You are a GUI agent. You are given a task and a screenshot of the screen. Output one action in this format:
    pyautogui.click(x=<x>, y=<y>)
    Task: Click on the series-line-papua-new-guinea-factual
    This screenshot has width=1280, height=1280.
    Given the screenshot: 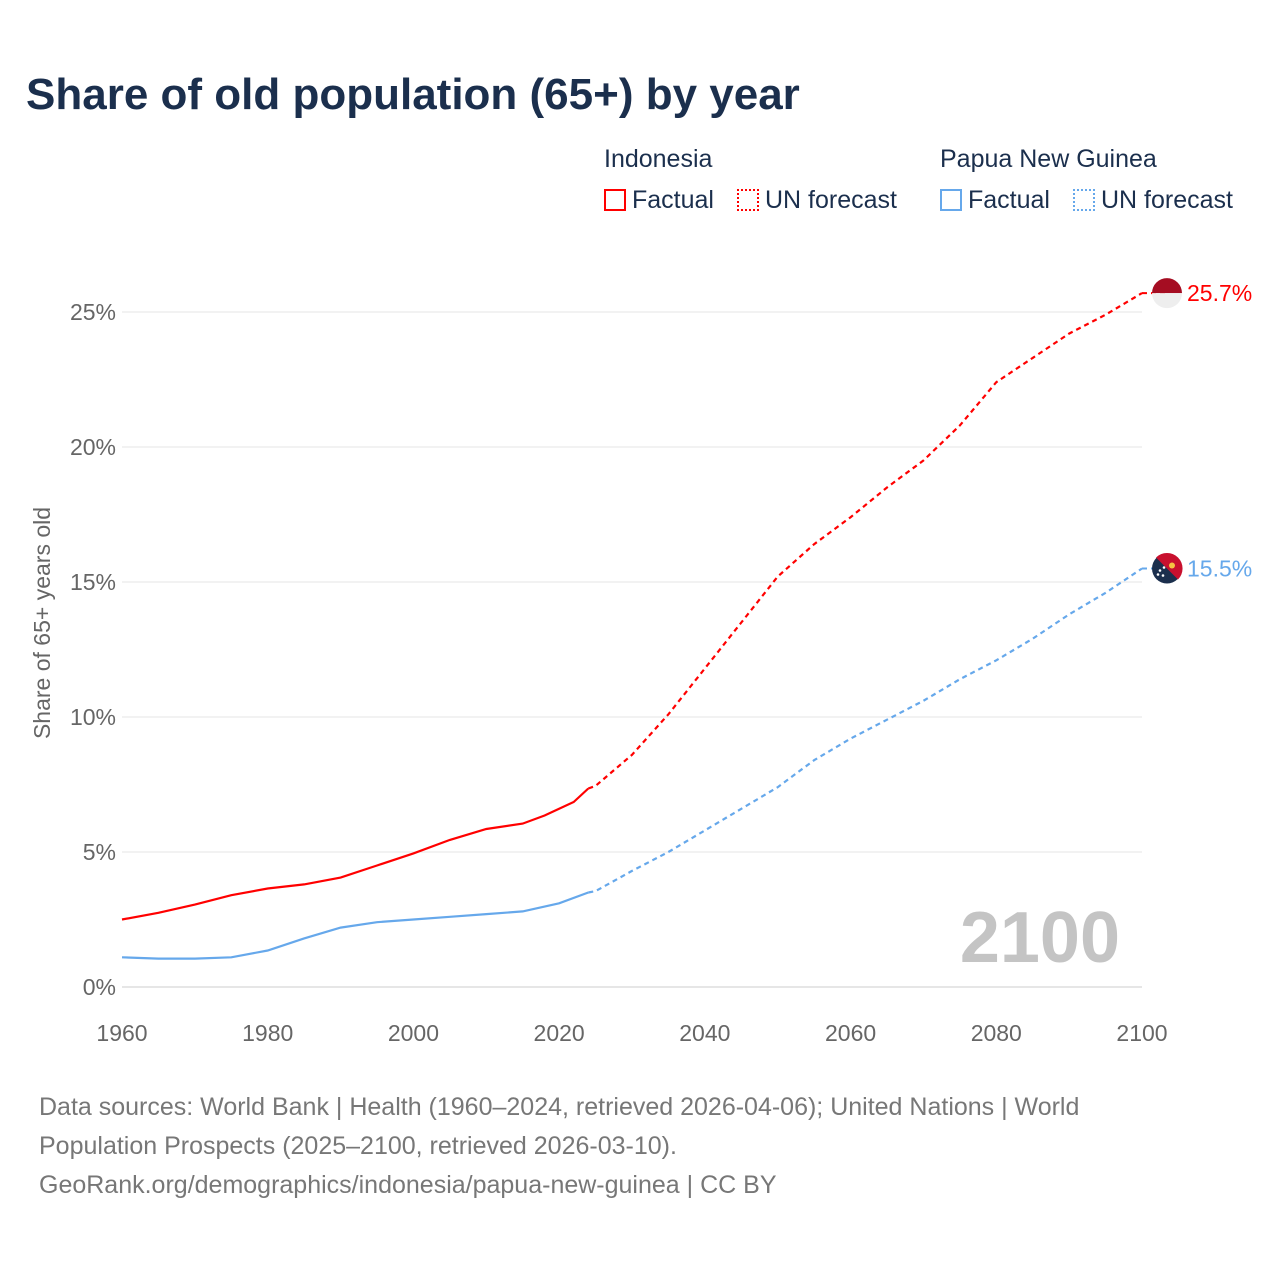 What is the action you would take?
    pyautogui.click(x=355, y=925)
    